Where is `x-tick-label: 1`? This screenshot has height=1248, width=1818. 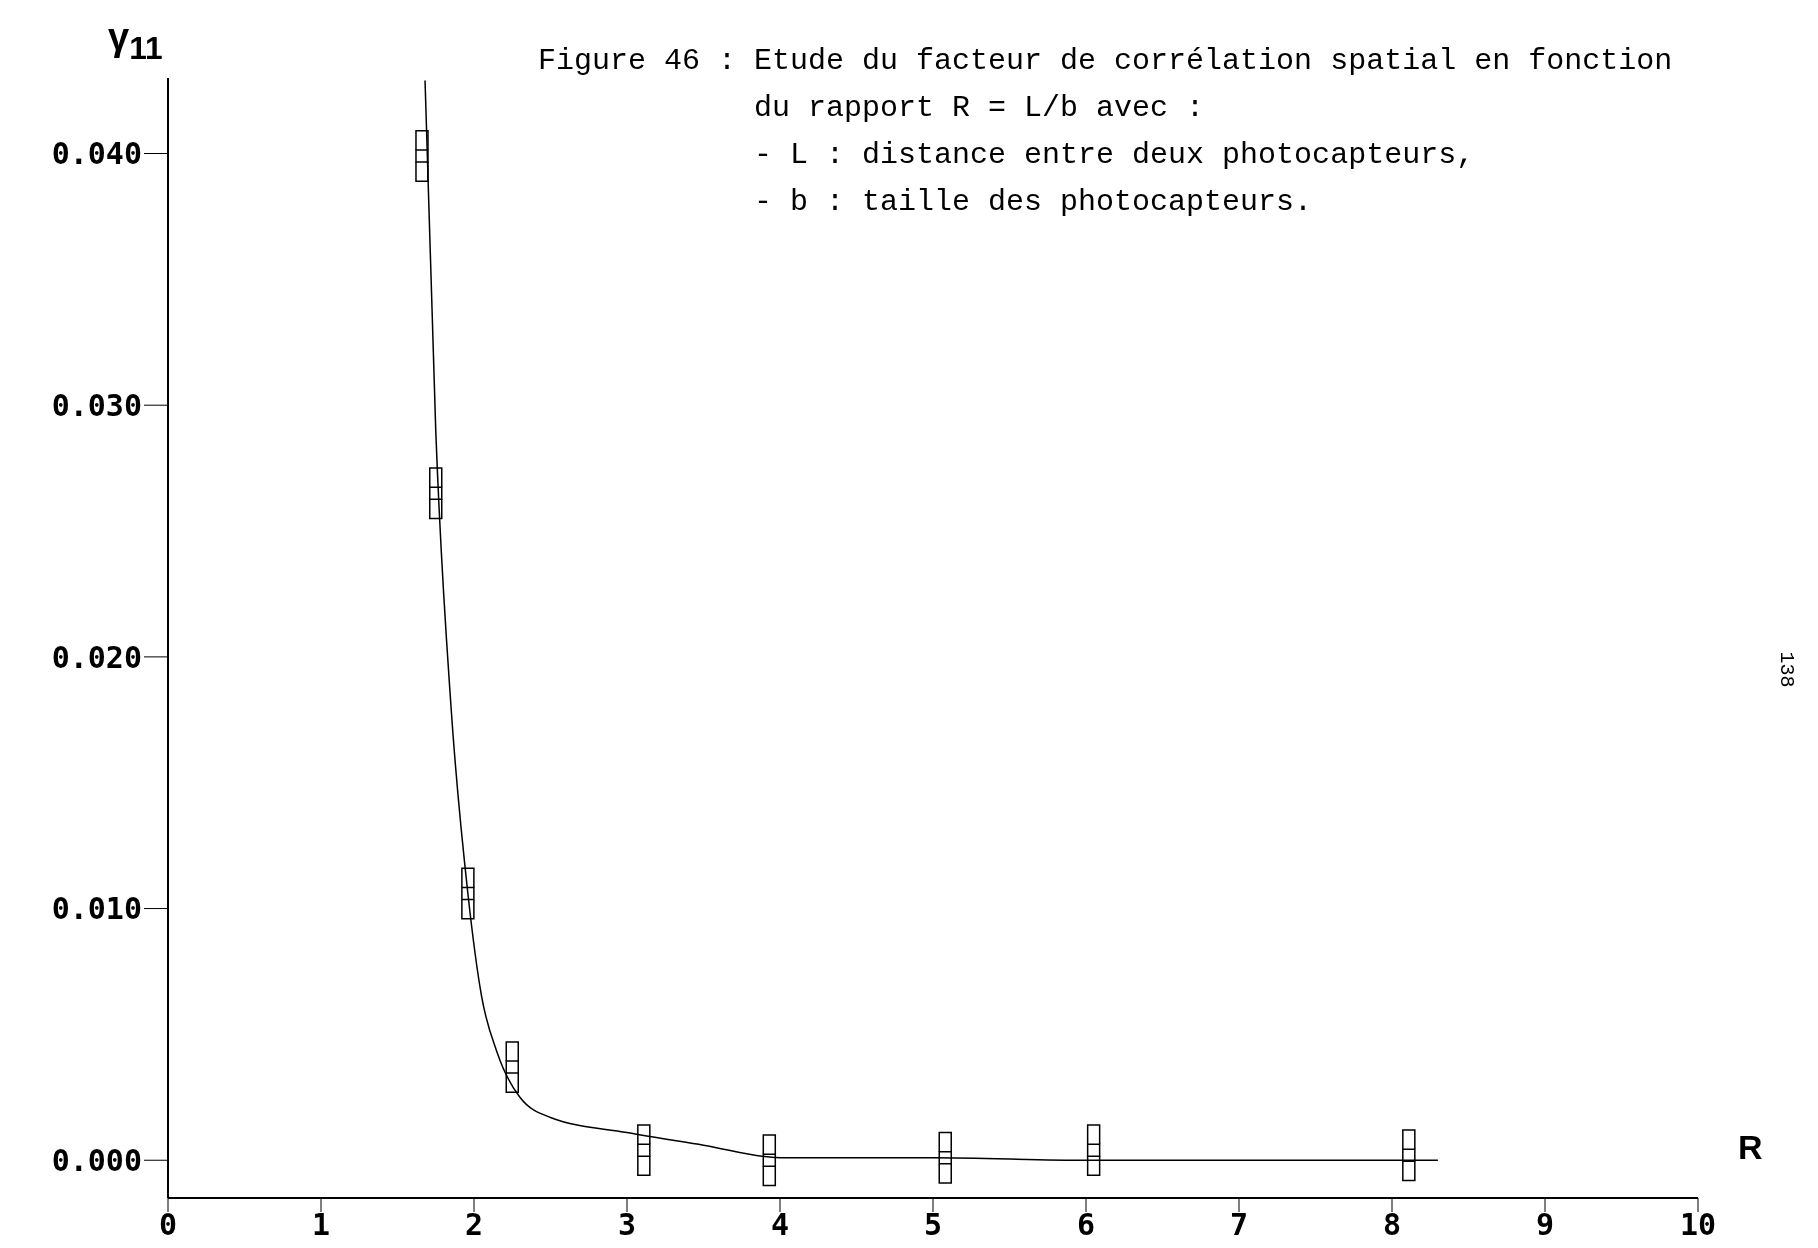
x-tick-label: 1 is located at coordinates (321, 1225).